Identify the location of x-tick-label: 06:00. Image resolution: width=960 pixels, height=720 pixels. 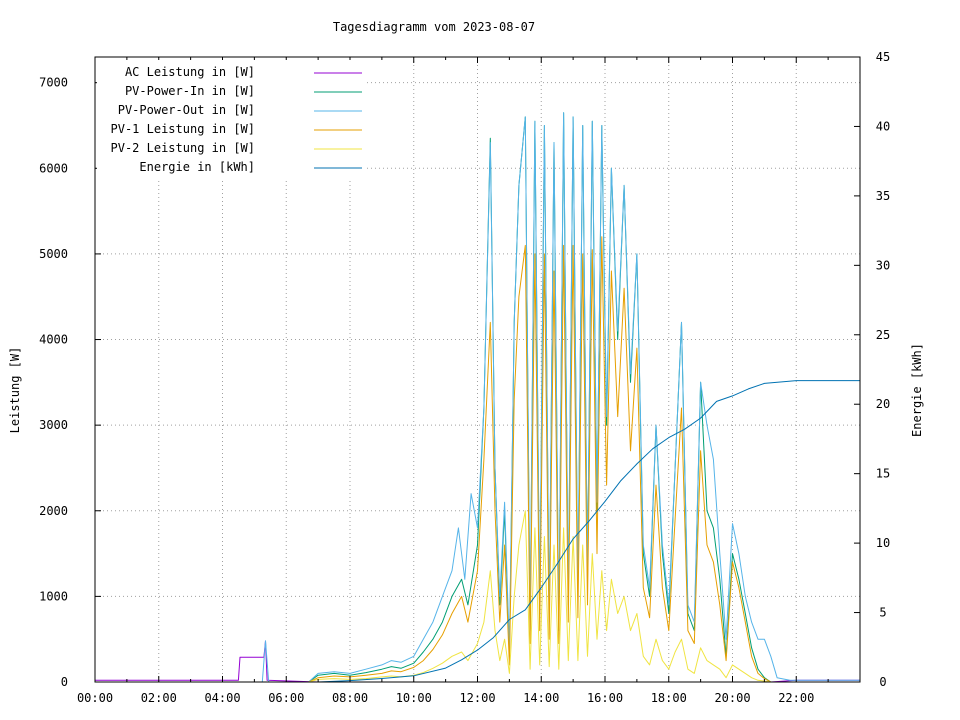
(286, 698).